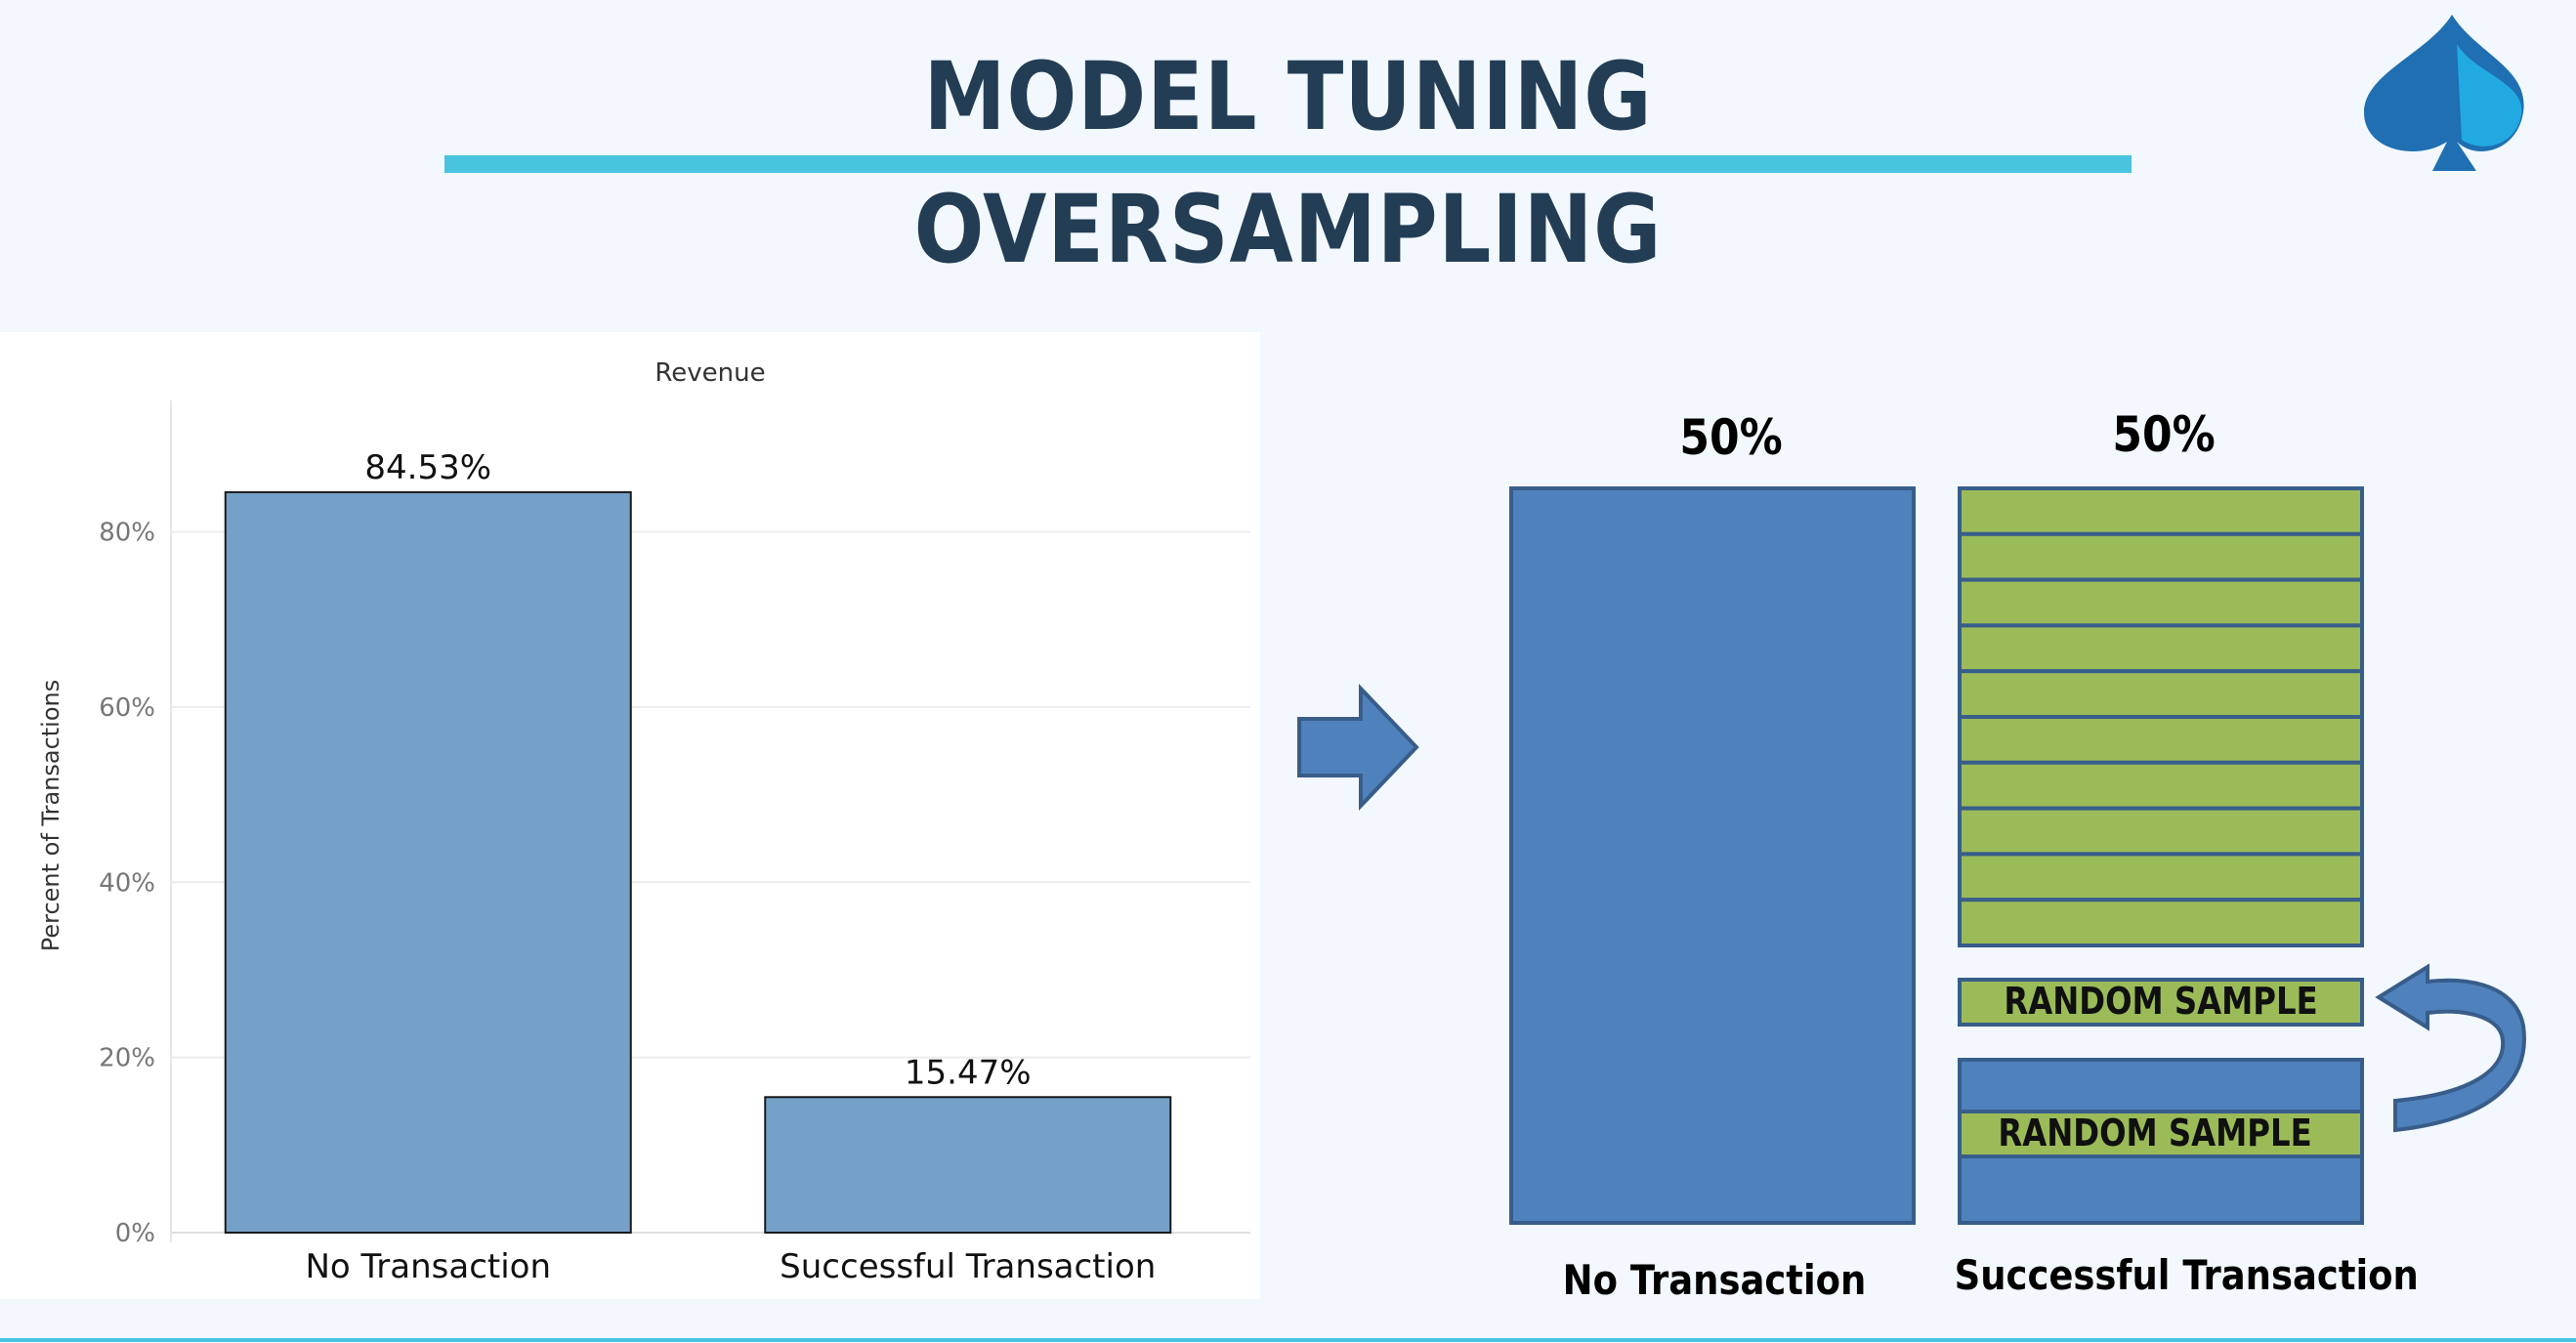 The image size is (2576, 1343). Describe the element at coordinates (1714, 1280) in the screenshot. I see `majority-label: No Transaction` at that location.